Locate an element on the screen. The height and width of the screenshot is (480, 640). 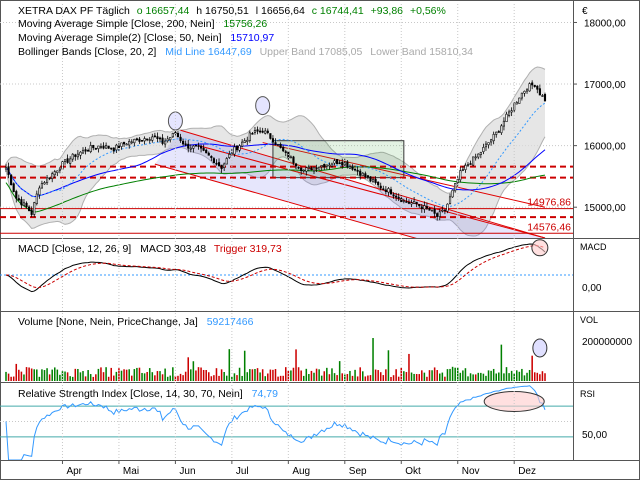
legend-macd-trigger: Trigger 319,73 is located at coordinates (248, 249).